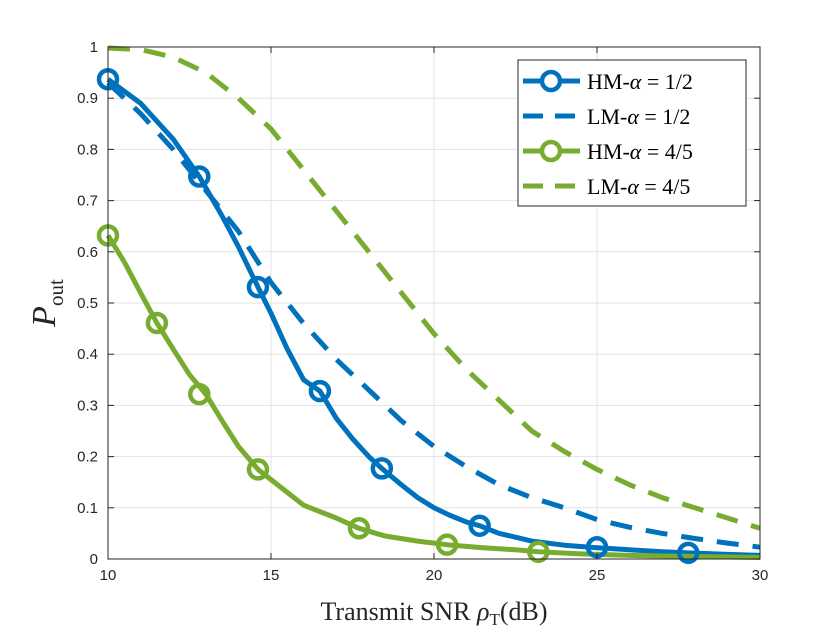  I want to click on y-axis-label: Pout, so click(47, 303).